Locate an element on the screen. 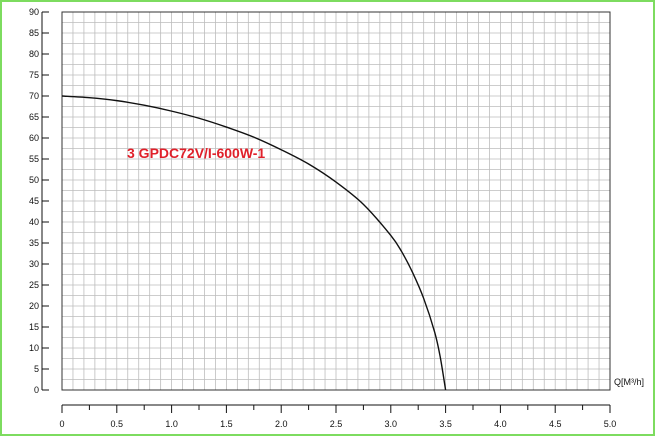  x-axis: 0 0.5 1.0 1.5 2.0 2.5 3.0 3.5 4.0 4.5 5.0 is located at coordinates (338, 416).